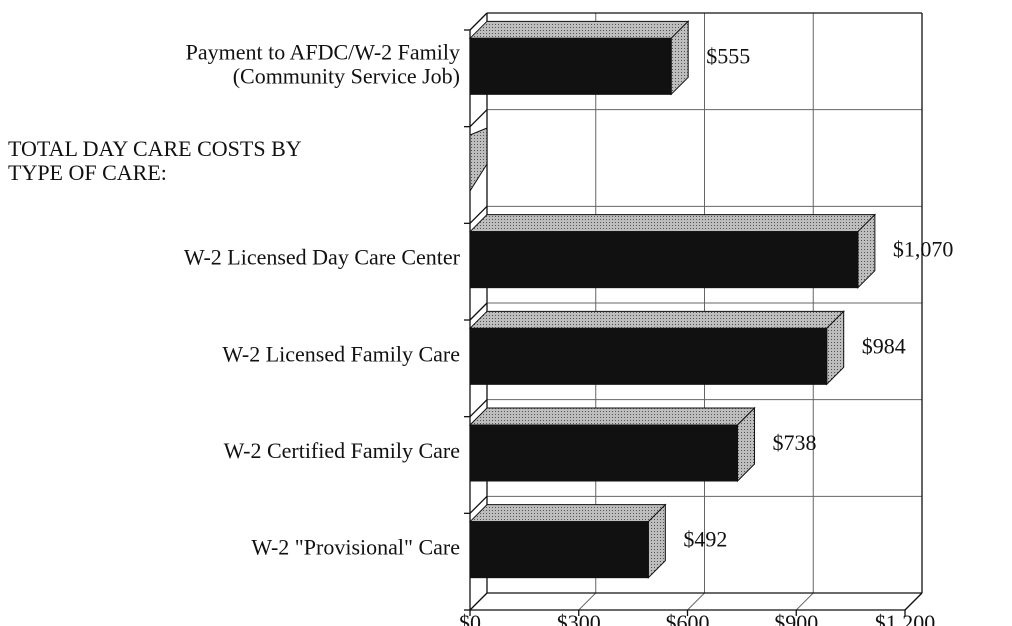 This screenshot has width=1012, height=626. I want to click on value-label: $738, so click(795, 442).